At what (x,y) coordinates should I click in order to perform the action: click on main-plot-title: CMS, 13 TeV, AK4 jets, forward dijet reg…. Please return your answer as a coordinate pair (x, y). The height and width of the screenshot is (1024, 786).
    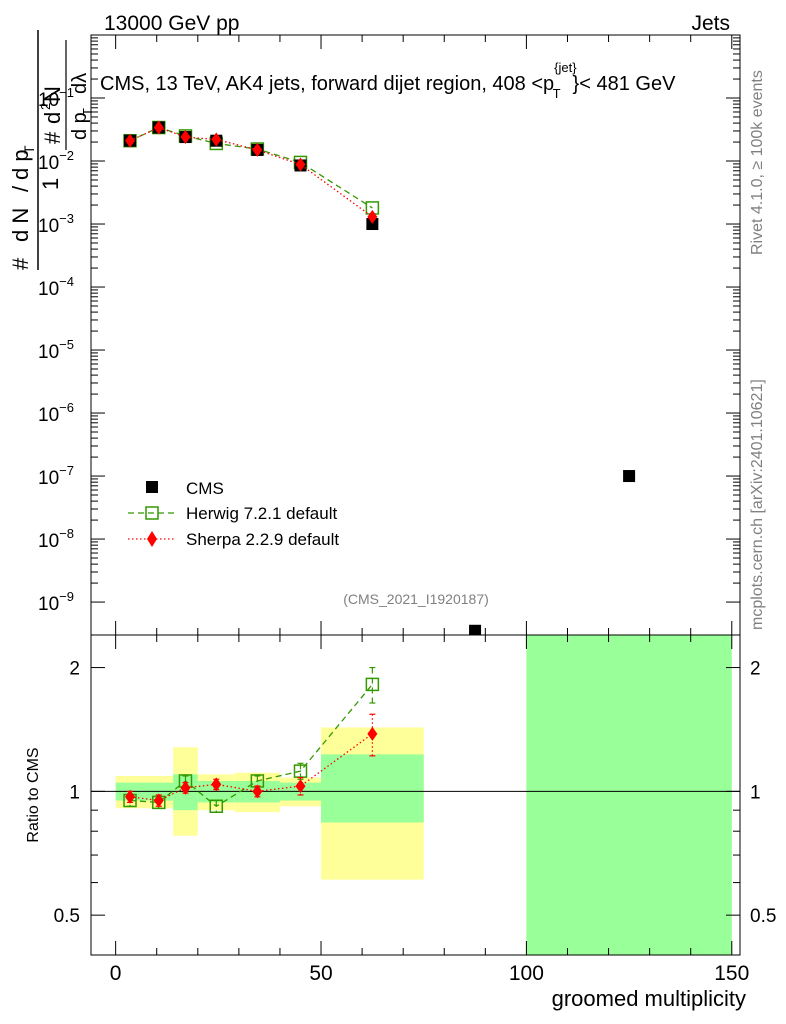
    Looking at the image, I should click on (388, 80).